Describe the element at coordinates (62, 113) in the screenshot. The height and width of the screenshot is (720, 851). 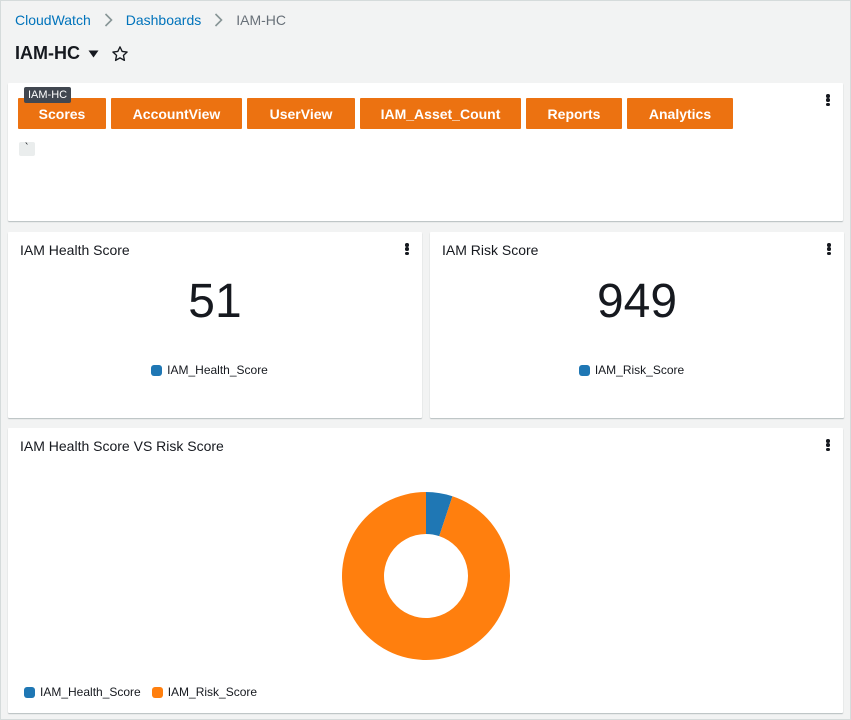
I see `scores-button: Scores` at that location.